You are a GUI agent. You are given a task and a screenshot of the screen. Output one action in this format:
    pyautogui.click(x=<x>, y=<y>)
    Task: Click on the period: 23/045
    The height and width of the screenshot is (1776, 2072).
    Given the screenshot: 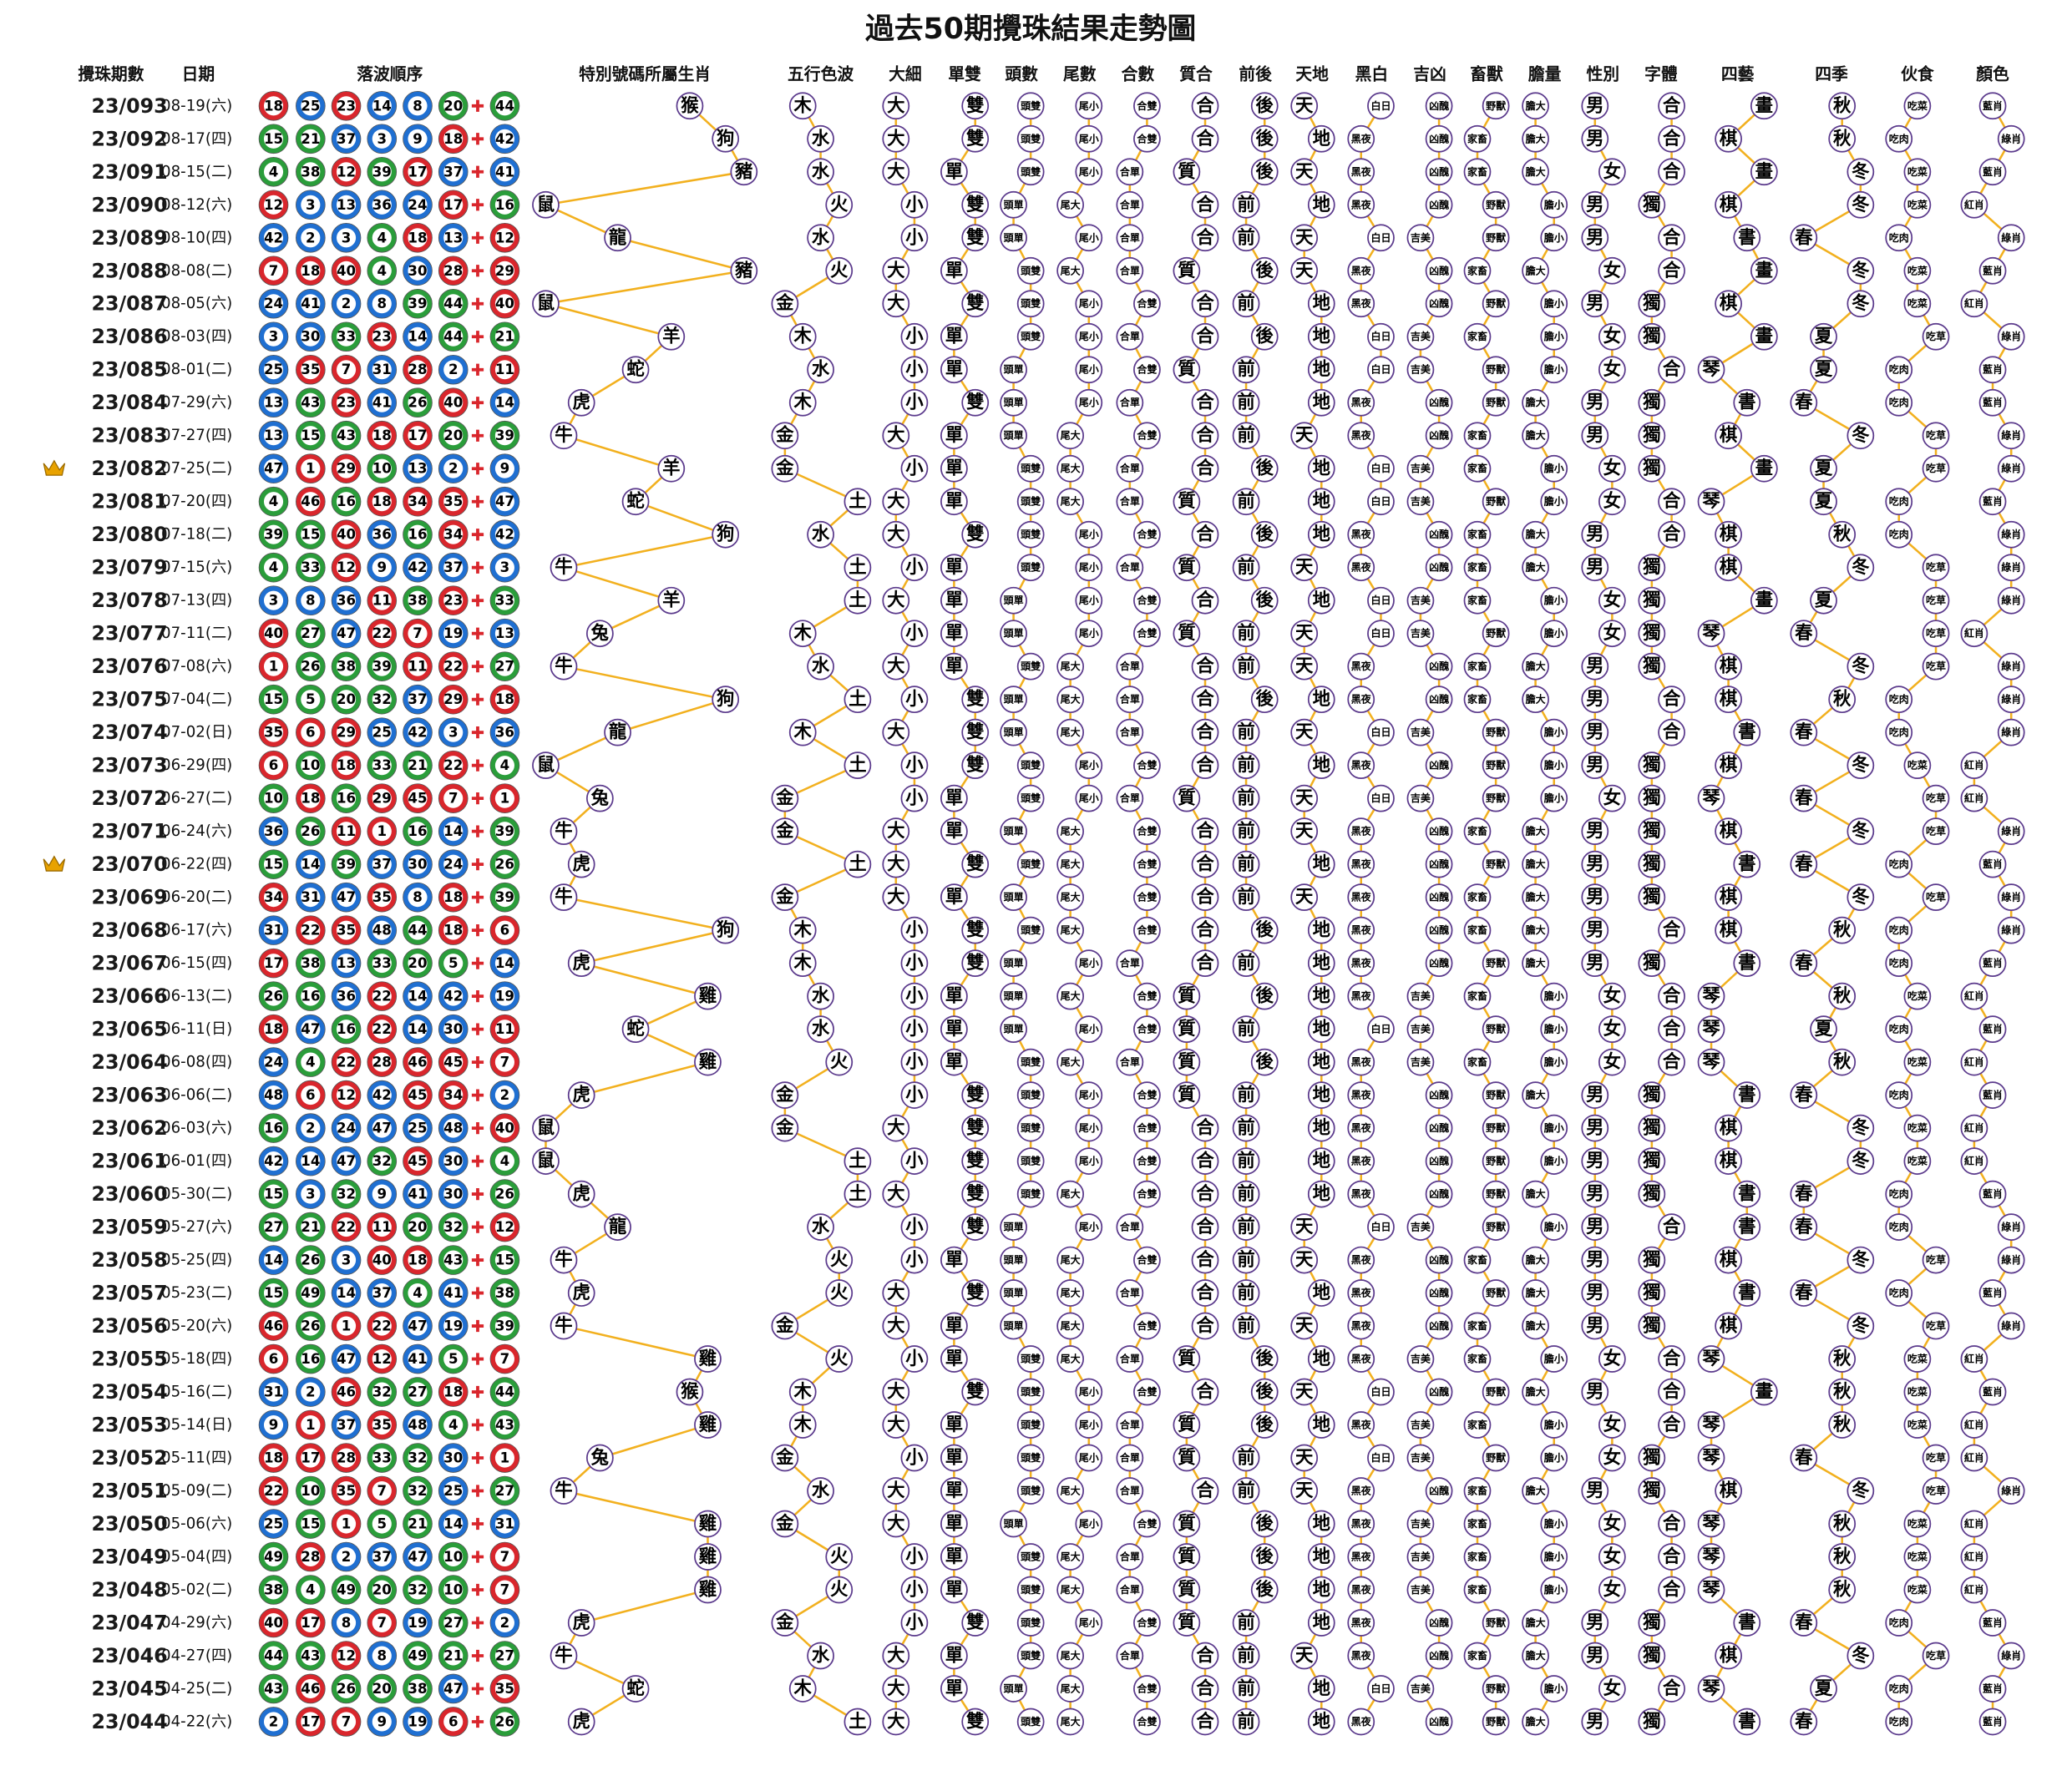 What is the action you would take?
    pyautogui.click(x=129, y=1688)
    